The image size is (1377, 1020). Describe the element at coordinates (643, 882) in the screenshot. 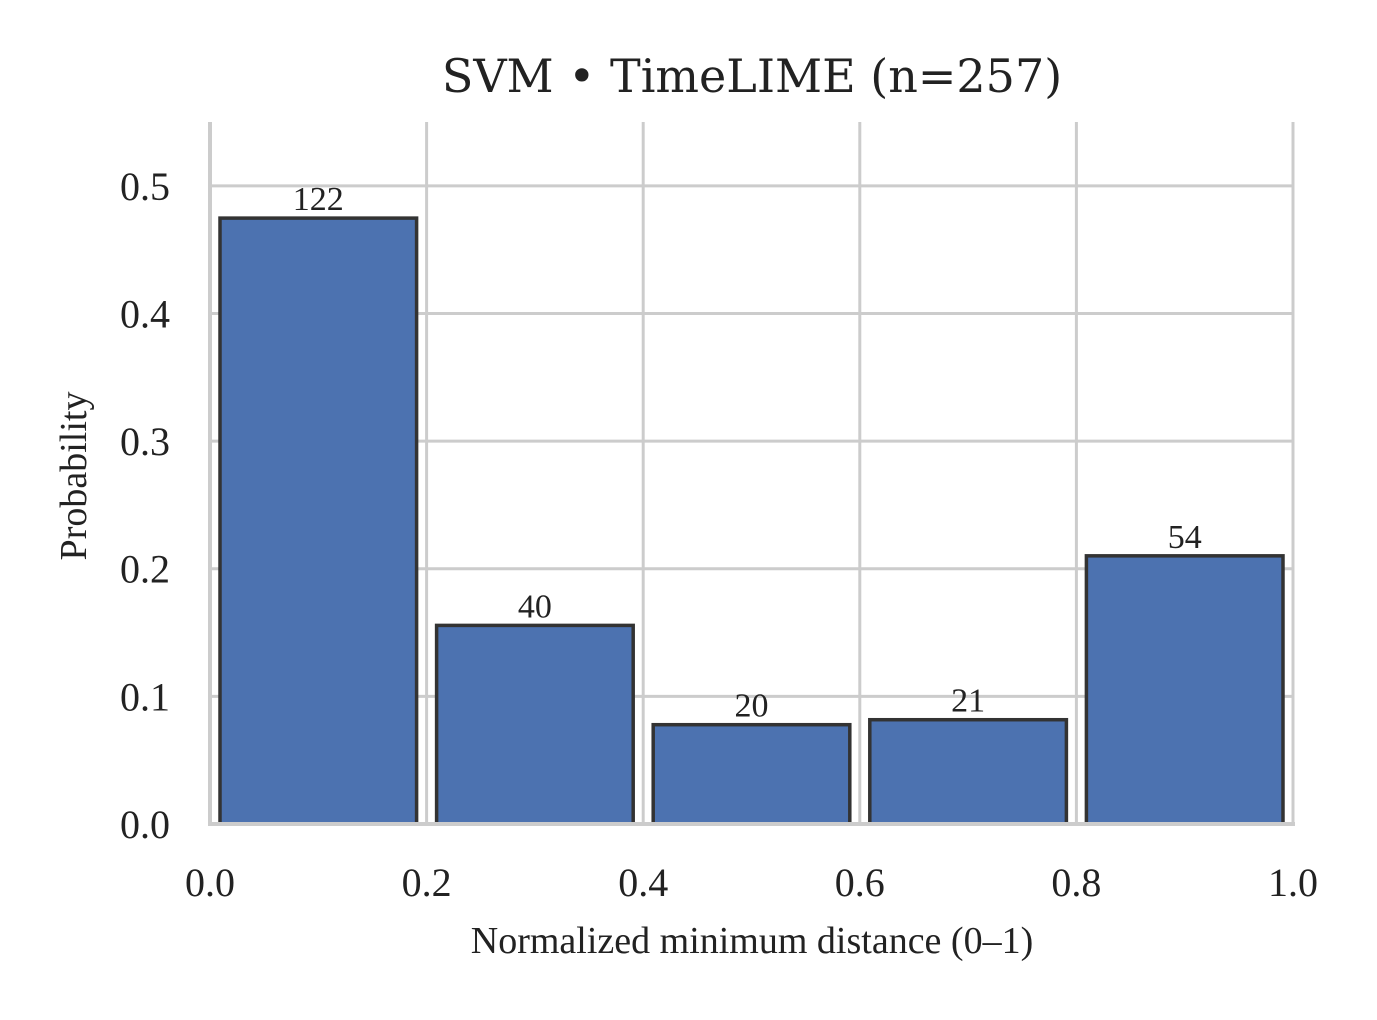

I see `x-tick-label: 0.4` at that location.